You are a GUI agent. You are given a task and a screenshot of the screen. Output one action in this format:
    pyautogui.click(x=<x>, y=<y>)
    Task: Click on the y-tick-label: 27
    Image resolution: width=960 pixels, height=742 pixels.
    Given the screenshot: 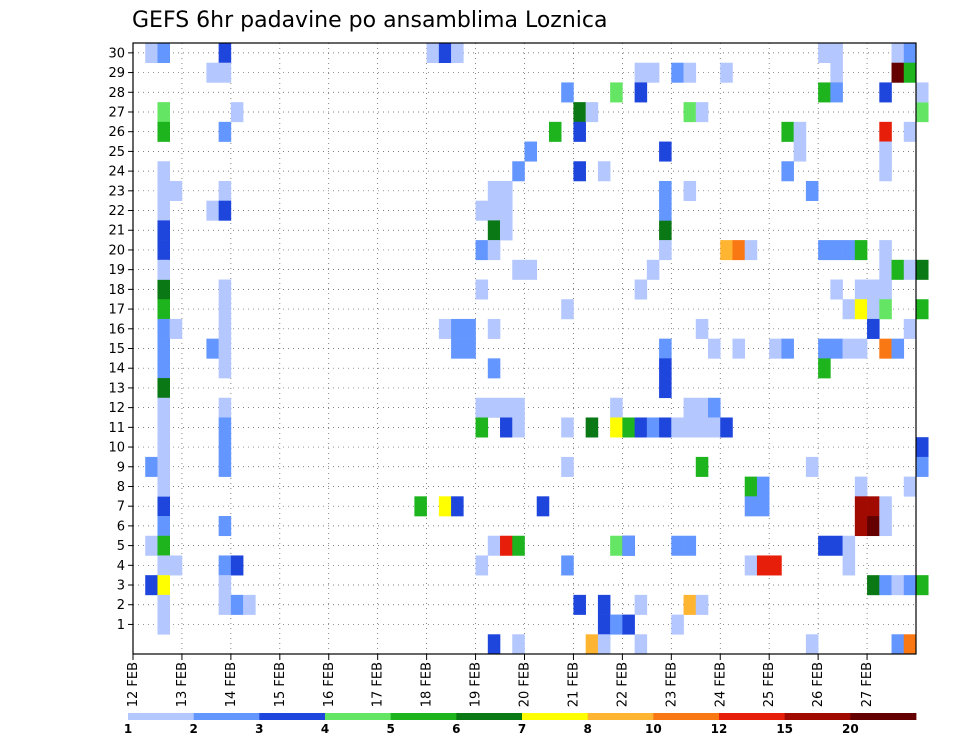 What is the action you would take?
    pyautogui.click(x=116, y=112)
    